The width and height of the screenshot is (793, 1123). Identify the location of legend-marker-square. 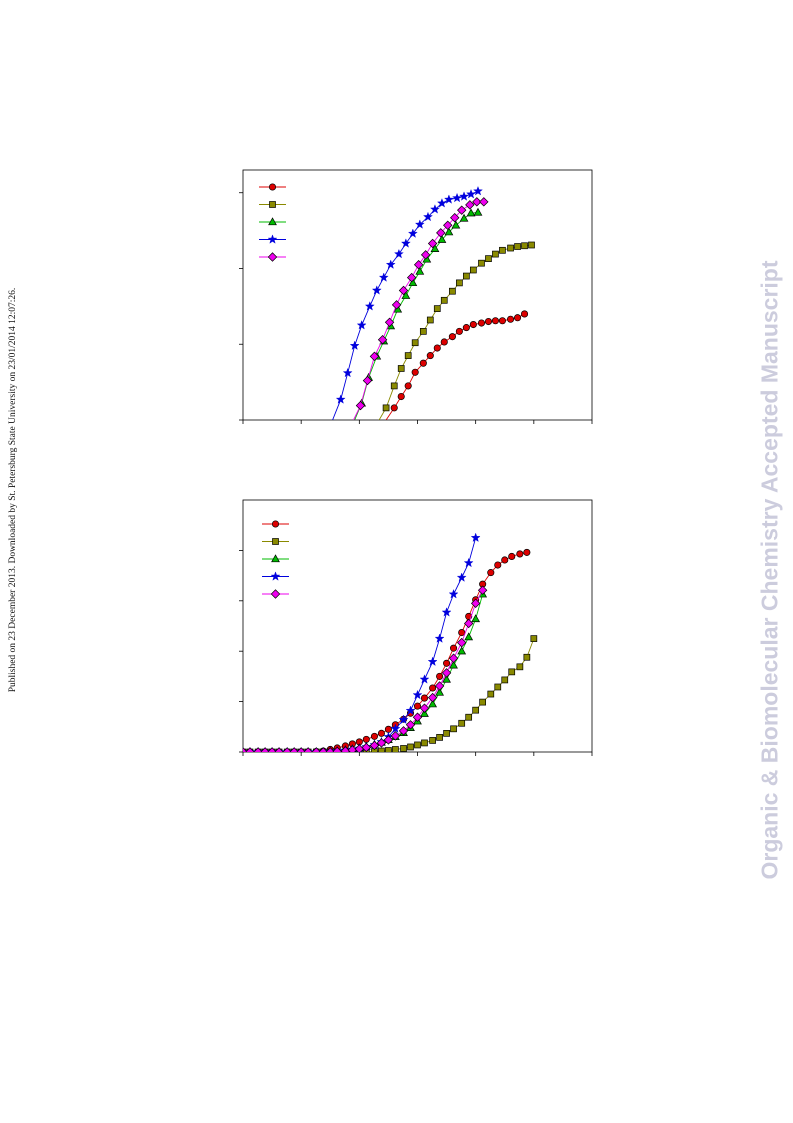
(272, 204).